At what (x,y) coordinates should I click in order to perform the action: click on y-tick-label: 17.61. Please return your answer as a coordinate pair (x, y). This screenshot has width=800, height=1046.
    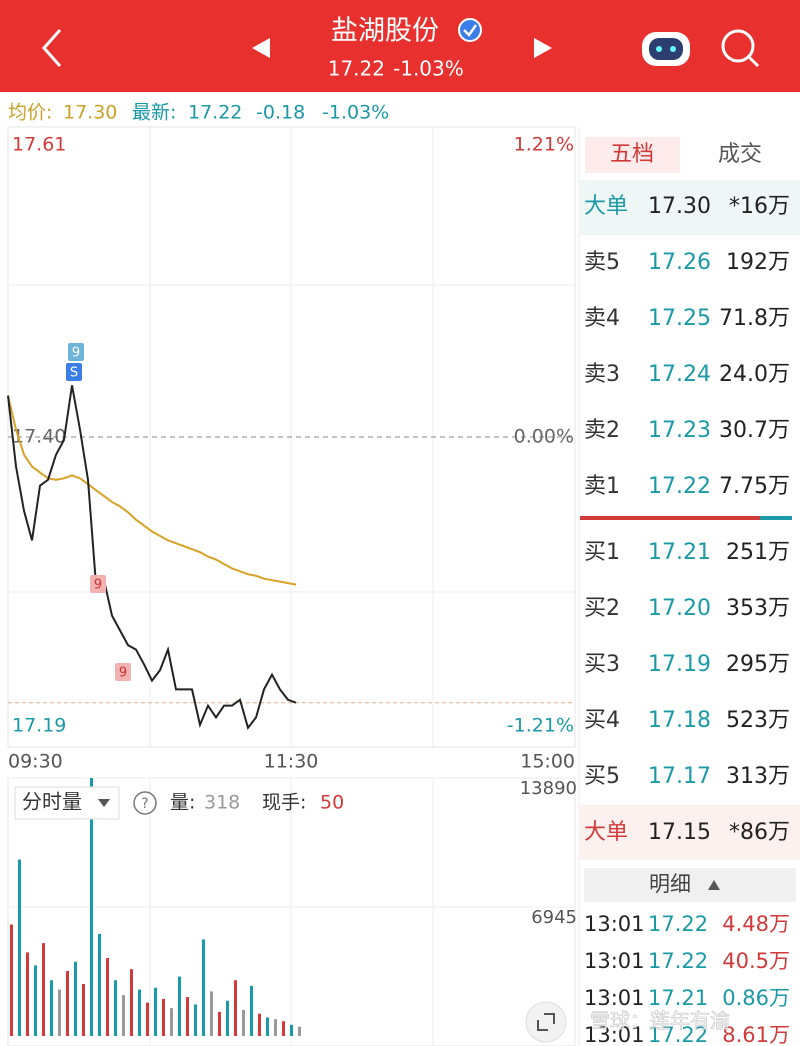
    Looking at the image, I should click on (39, 145).